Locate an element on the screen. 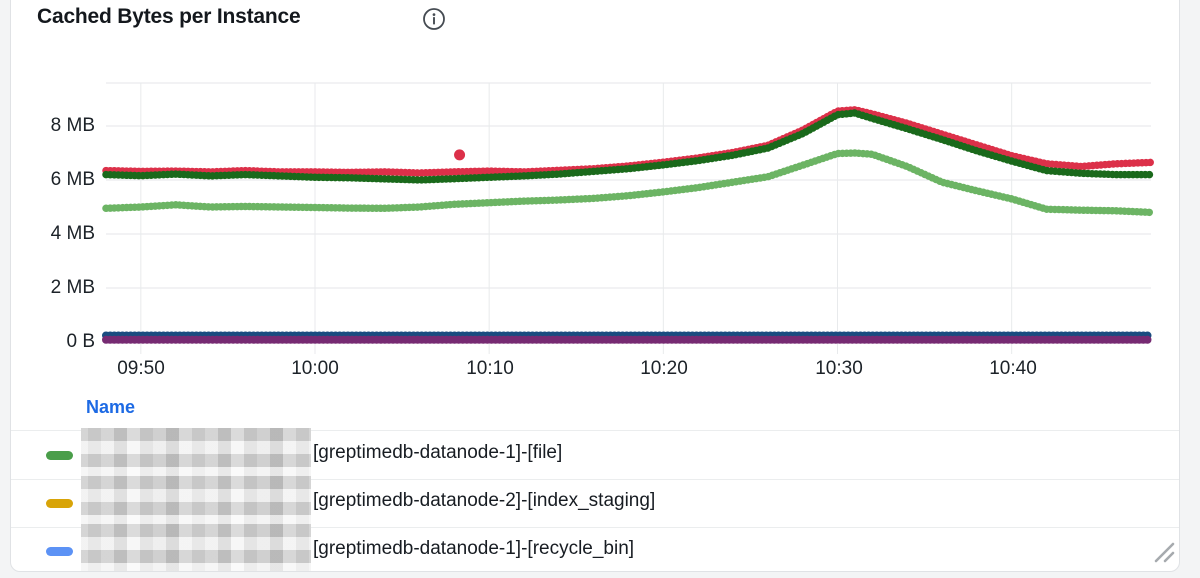 The height and width of the screenshot is (578, 1200). y-tick-label: 0 B is located at coordinates (80, 341).